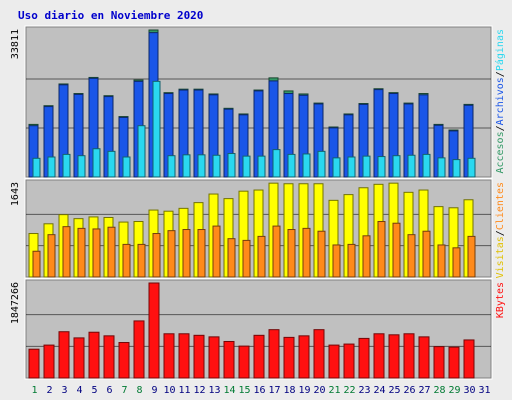  What do you see at coordinates (394, 390) in the screenshot?
I see `x-tick-day-25: 25` at bounding box center [394, 390].